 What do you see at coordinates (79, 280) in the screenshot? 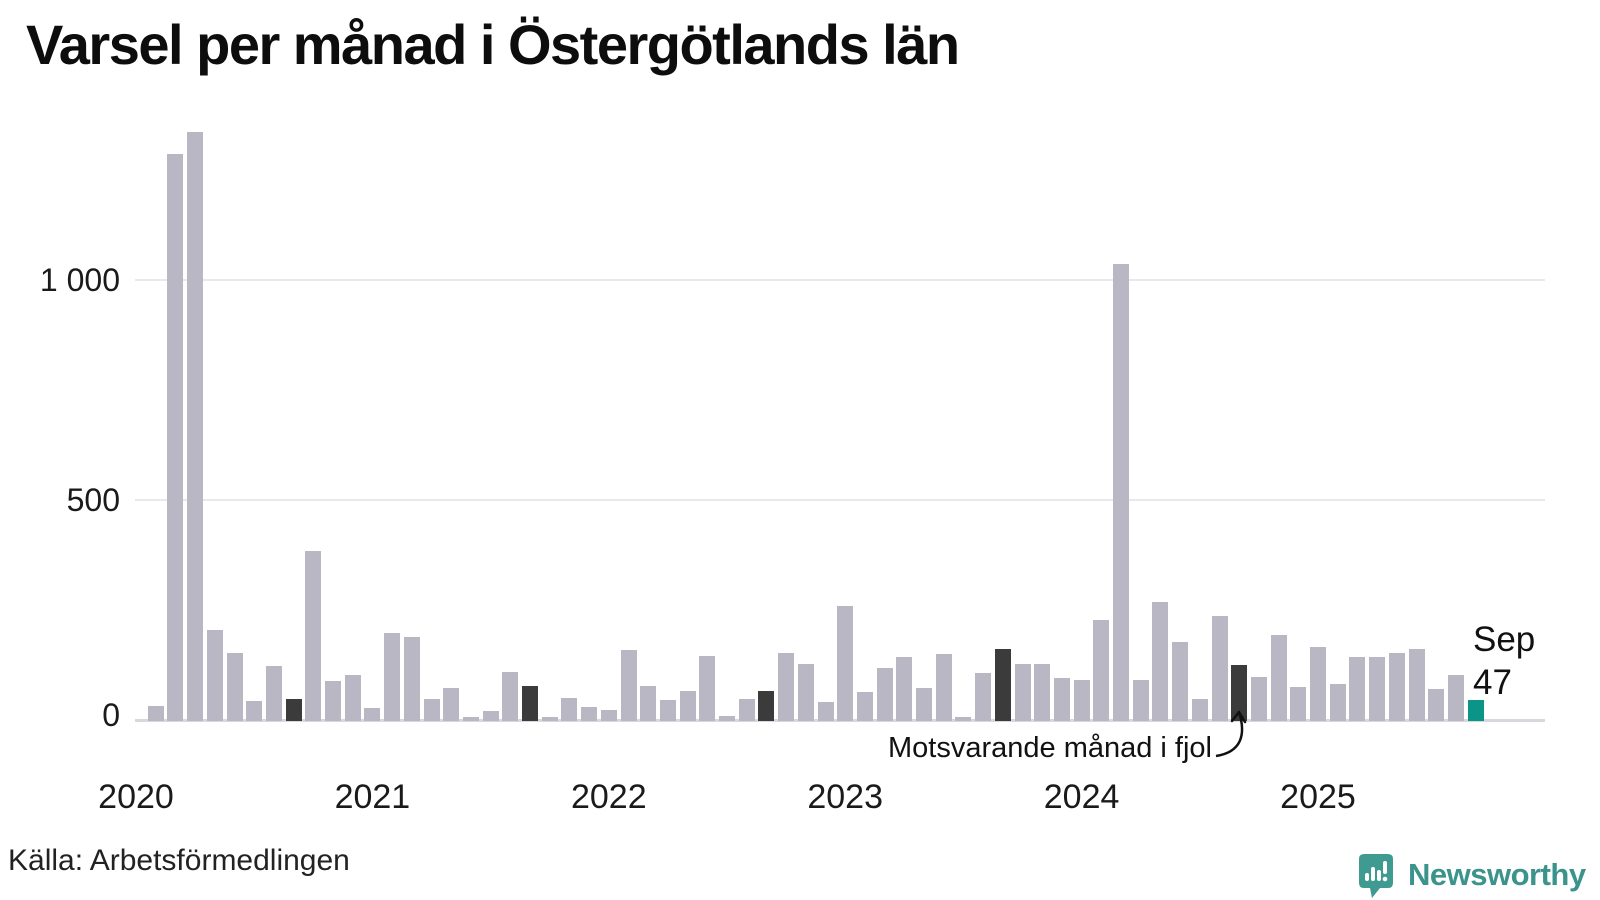
I see `y-axis-tick-label: 1 000` at bounding box center [79, 280].